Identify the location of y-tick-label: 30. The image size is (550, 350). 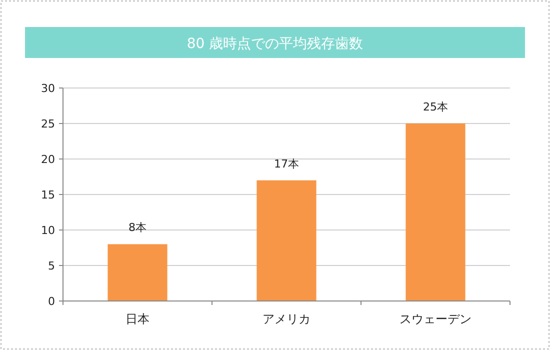
(48, 88).